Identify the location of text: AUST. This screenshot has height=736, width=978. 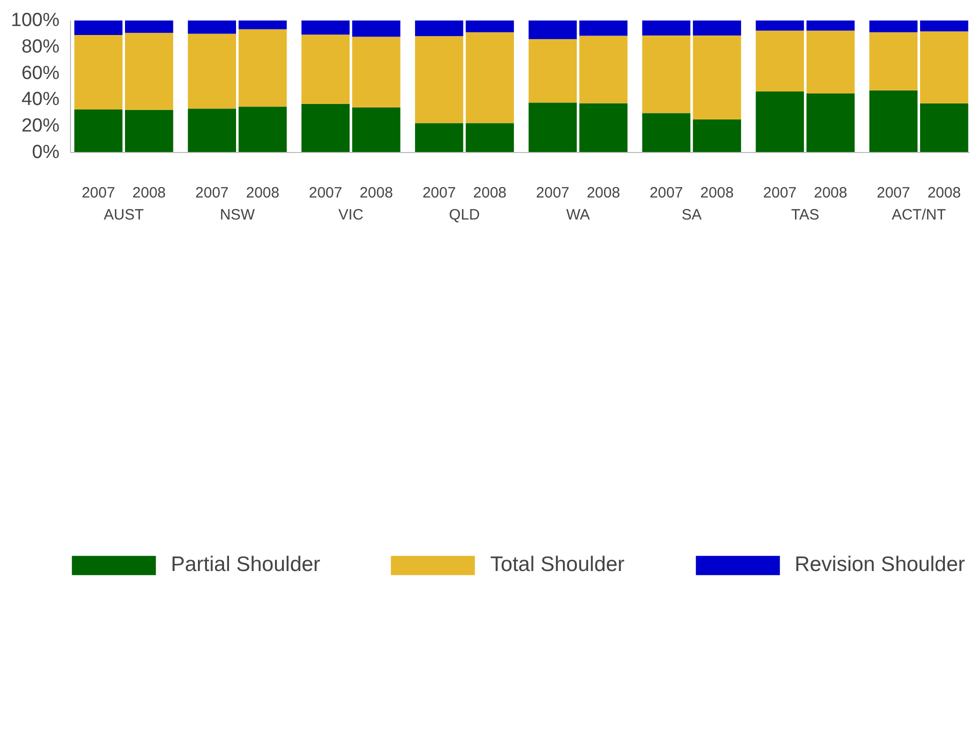
(124, 215).